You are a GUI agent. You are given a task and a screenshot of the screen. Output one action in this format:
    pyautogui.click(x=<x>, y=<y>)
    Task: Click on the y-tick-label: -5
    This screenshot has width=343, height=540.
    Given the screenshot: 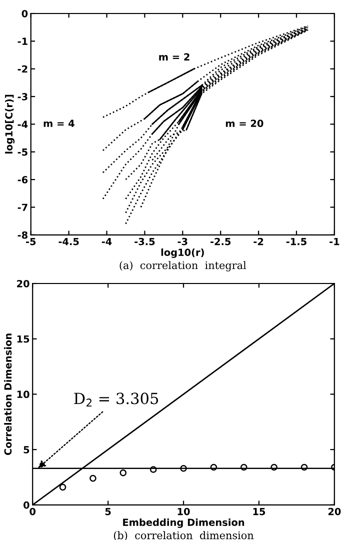 What is the action you would take?
    pyautogui.click(x=23, y=152)
    